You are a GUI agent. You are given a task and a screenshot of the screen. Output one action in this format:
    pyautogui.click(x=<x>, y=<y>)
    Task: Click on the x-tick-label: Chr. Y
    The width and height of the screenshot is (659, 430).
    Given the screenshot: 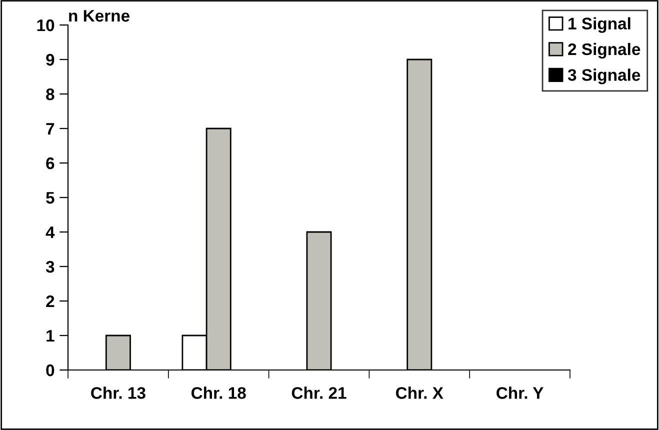 What is the action you would take?
    pyautogui.click(x=520, y=392)
    